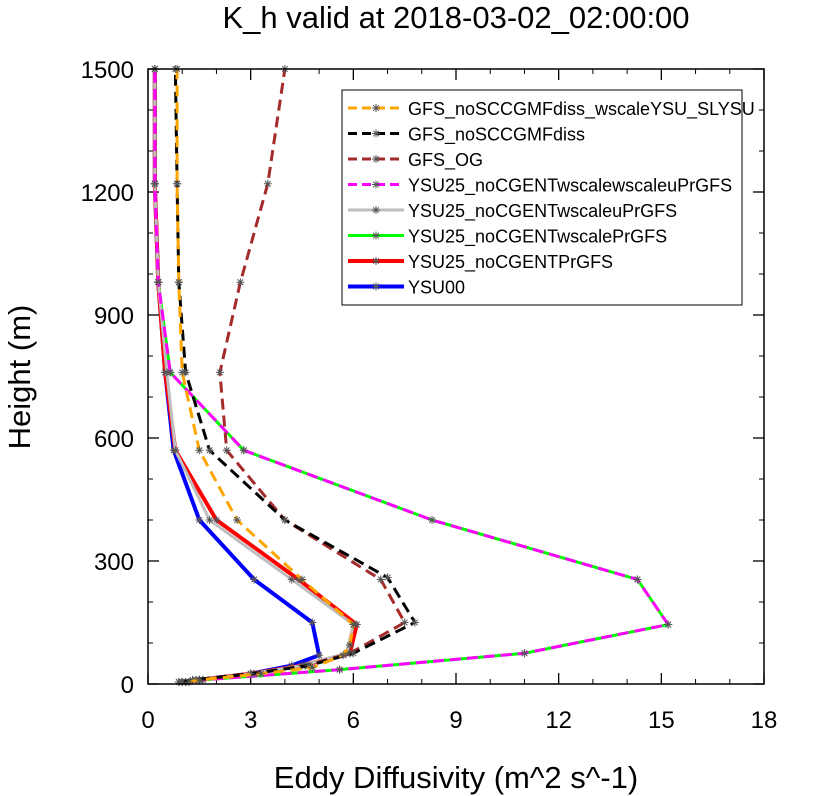 This screenshot has width=817, height=796. I want to click on legend-item: YSU00, so click(406, 288).